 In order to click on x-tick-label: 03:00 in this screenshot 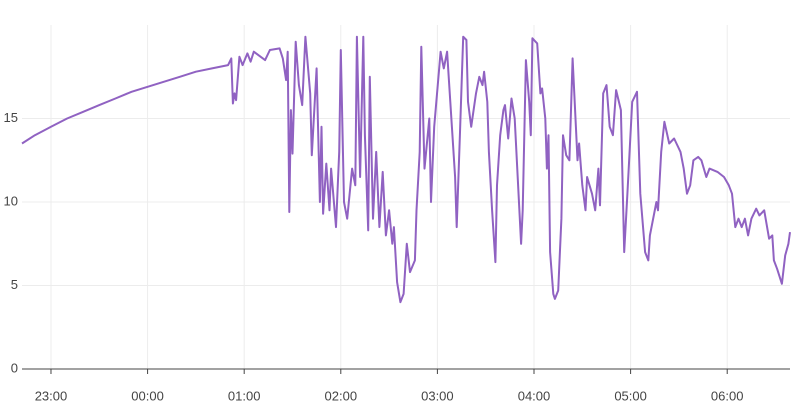, I will do `click(437, 395)`.